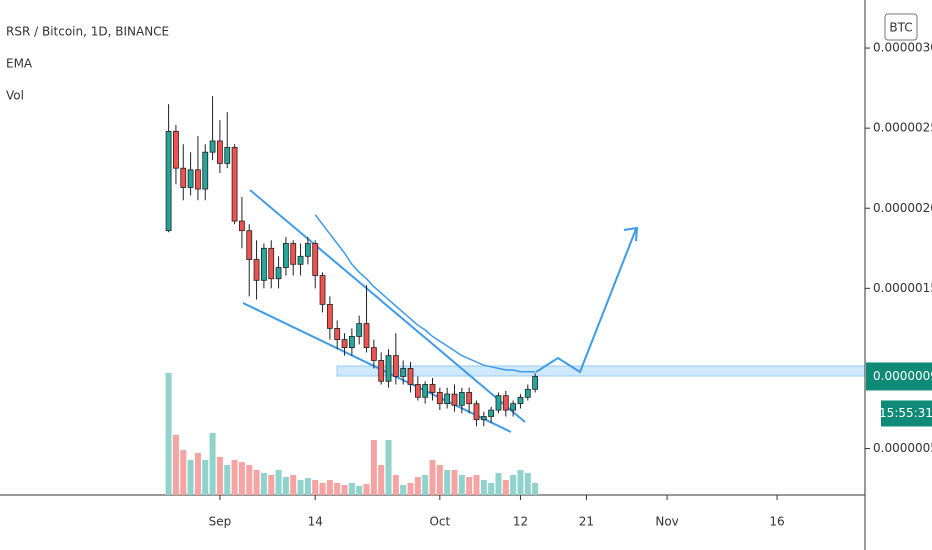 This screenshot has width=932, height=550. I want to click on ema-line, so click(425, 293).